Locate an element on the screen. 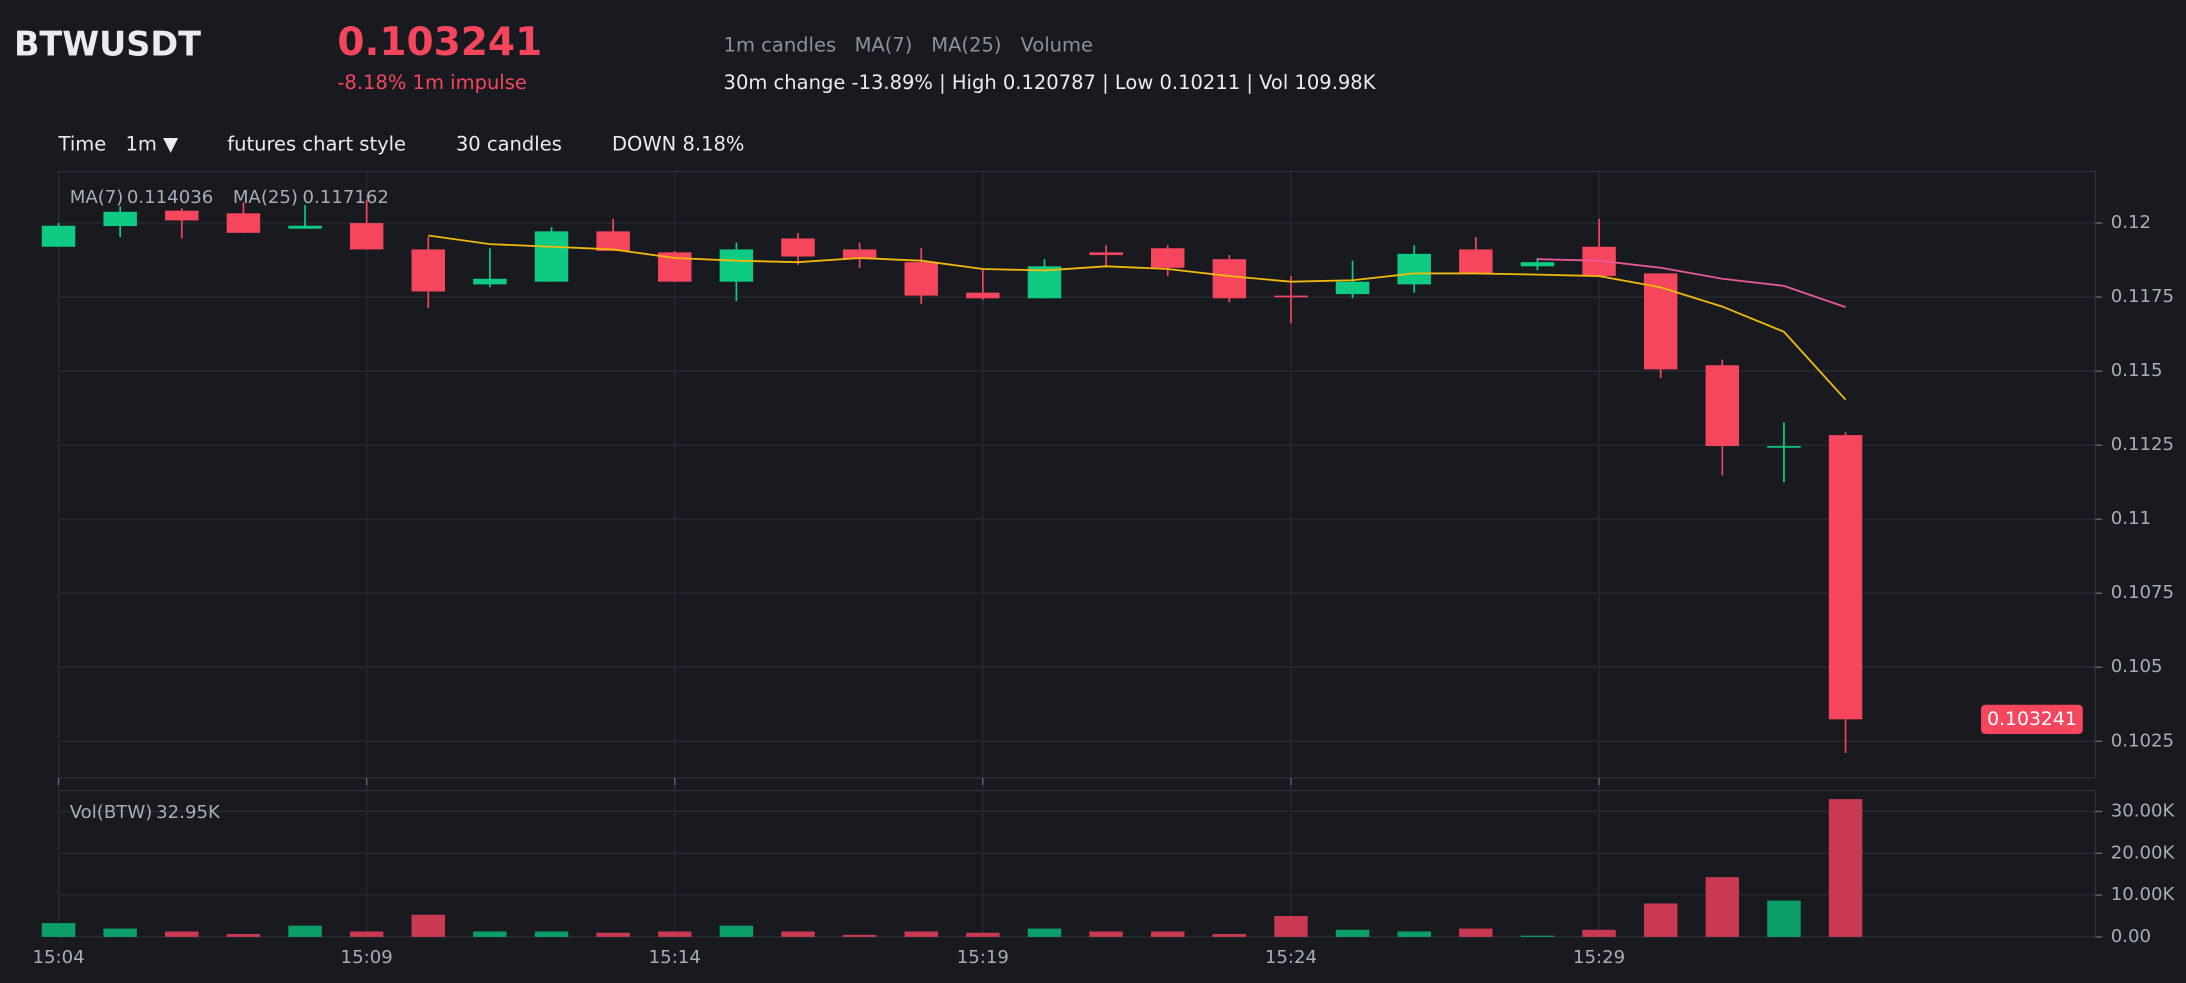 This screenshot has width=2186, height=983. interval-select: 1m ▼ is located at coordinates (151, 144).